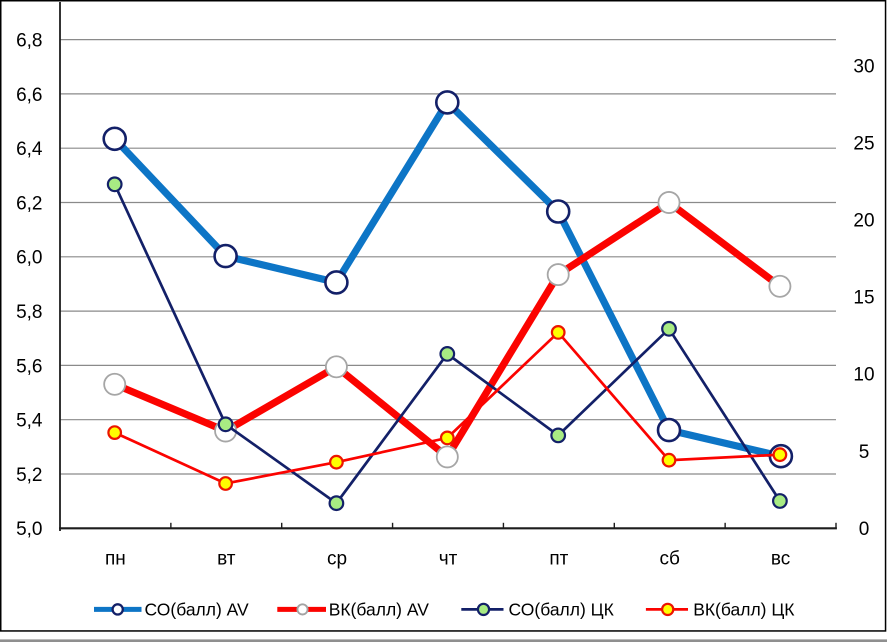 This screenshot has height=642, width=887. Describe the element at coordinates (780, 559) in the screenshot. I see `svg-text: вс` at that location.